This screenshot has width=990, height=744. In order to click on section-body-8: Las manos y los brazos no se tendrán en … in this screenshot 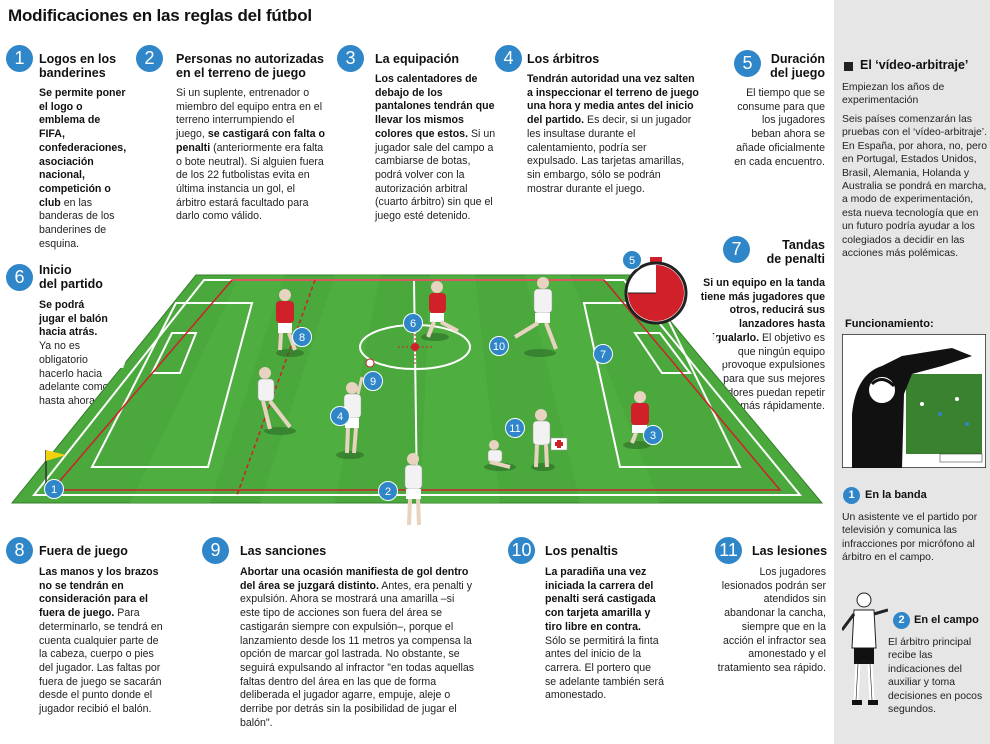, I will do `click(101, 641)`.